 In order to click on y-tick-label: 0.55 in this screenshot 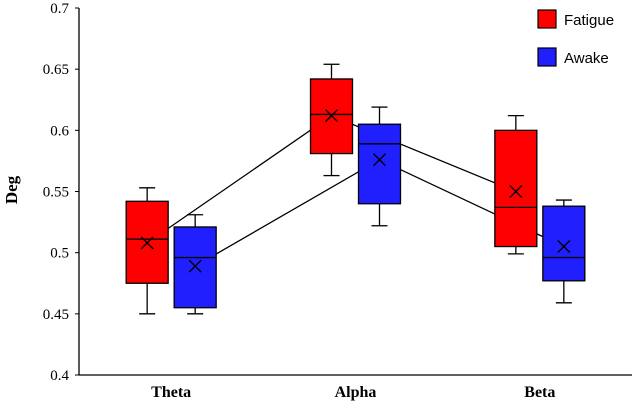, I will do `click(56, 193)`.